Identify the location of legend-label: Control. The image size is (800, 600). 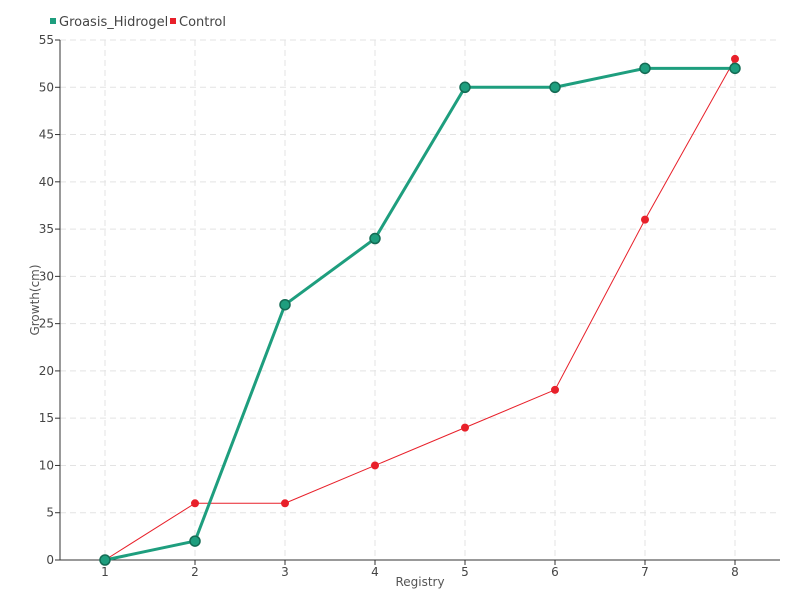
(202, 22).